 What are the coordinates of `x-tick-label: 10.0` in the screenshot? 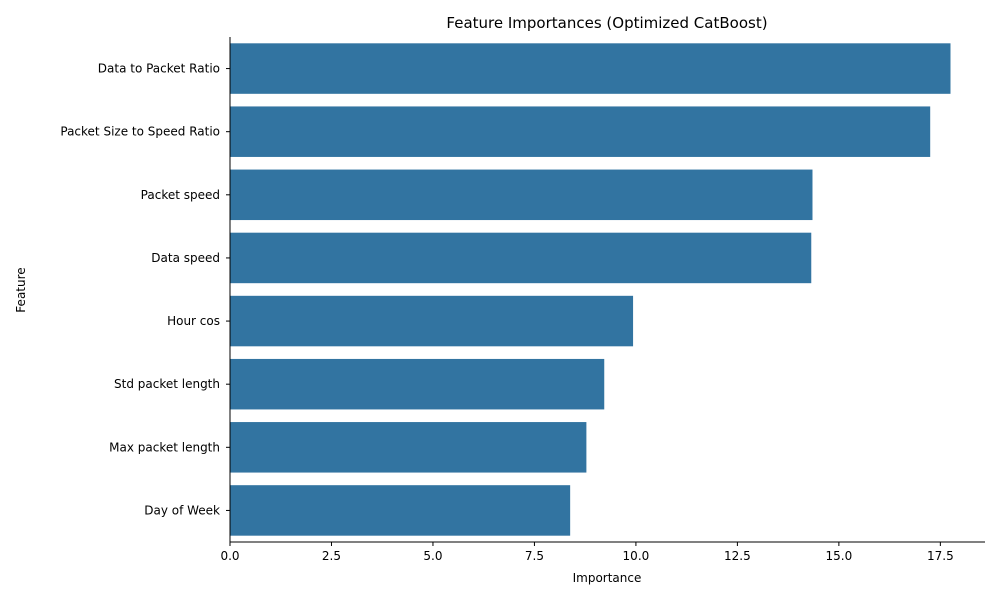 It's located at (636, 556).